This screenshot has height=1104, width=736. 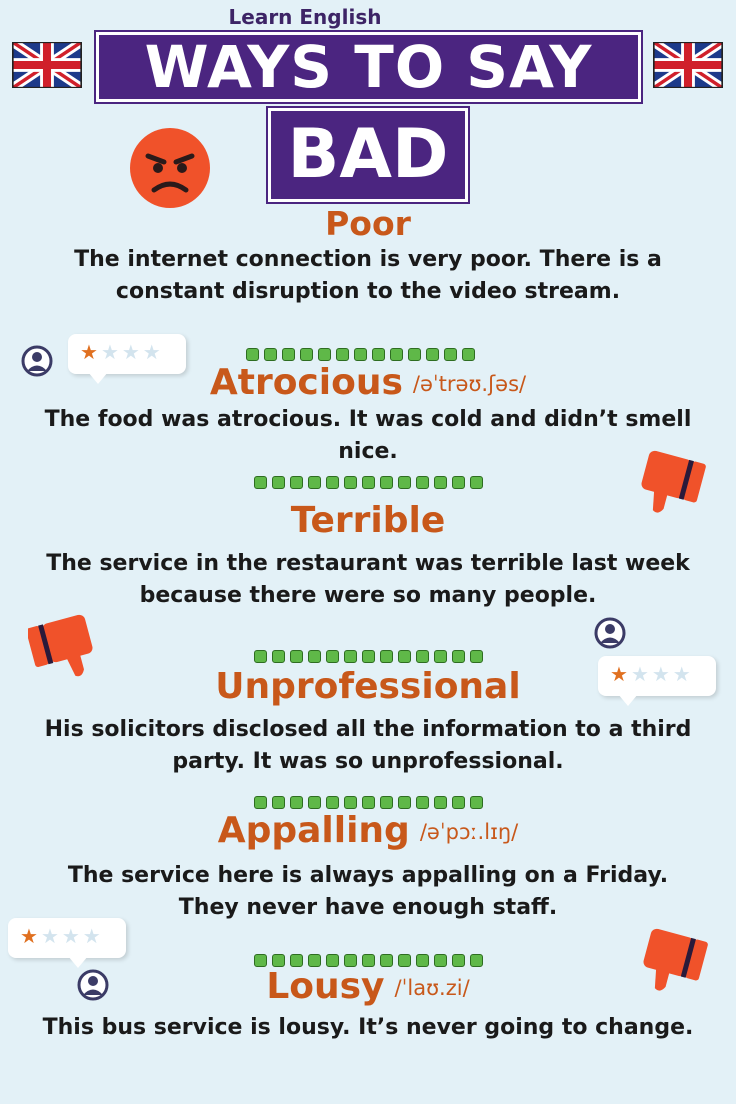 I want to click on brand-label: Learn English, so click(x=305, y=17).